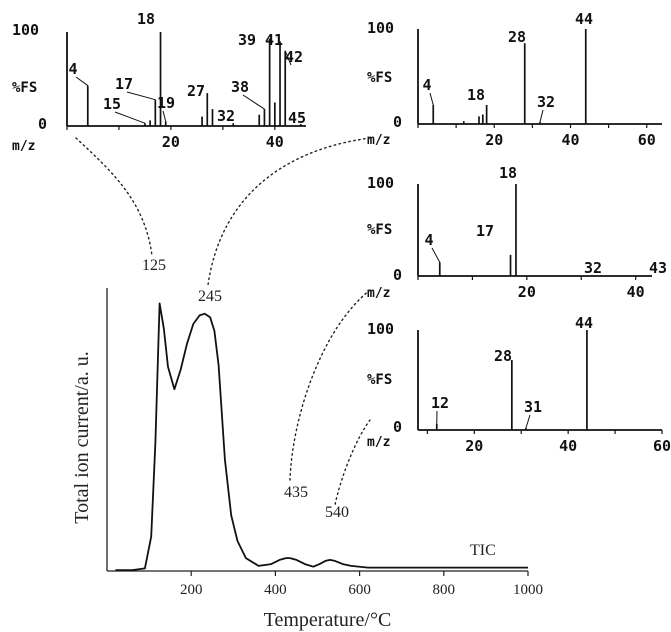 This screenshot has height=632, width=671. What do you see at coordinates (297, 118) in the screenshot?
I see `ms-peak-label-45: 45` at bounding box center [297, 118].